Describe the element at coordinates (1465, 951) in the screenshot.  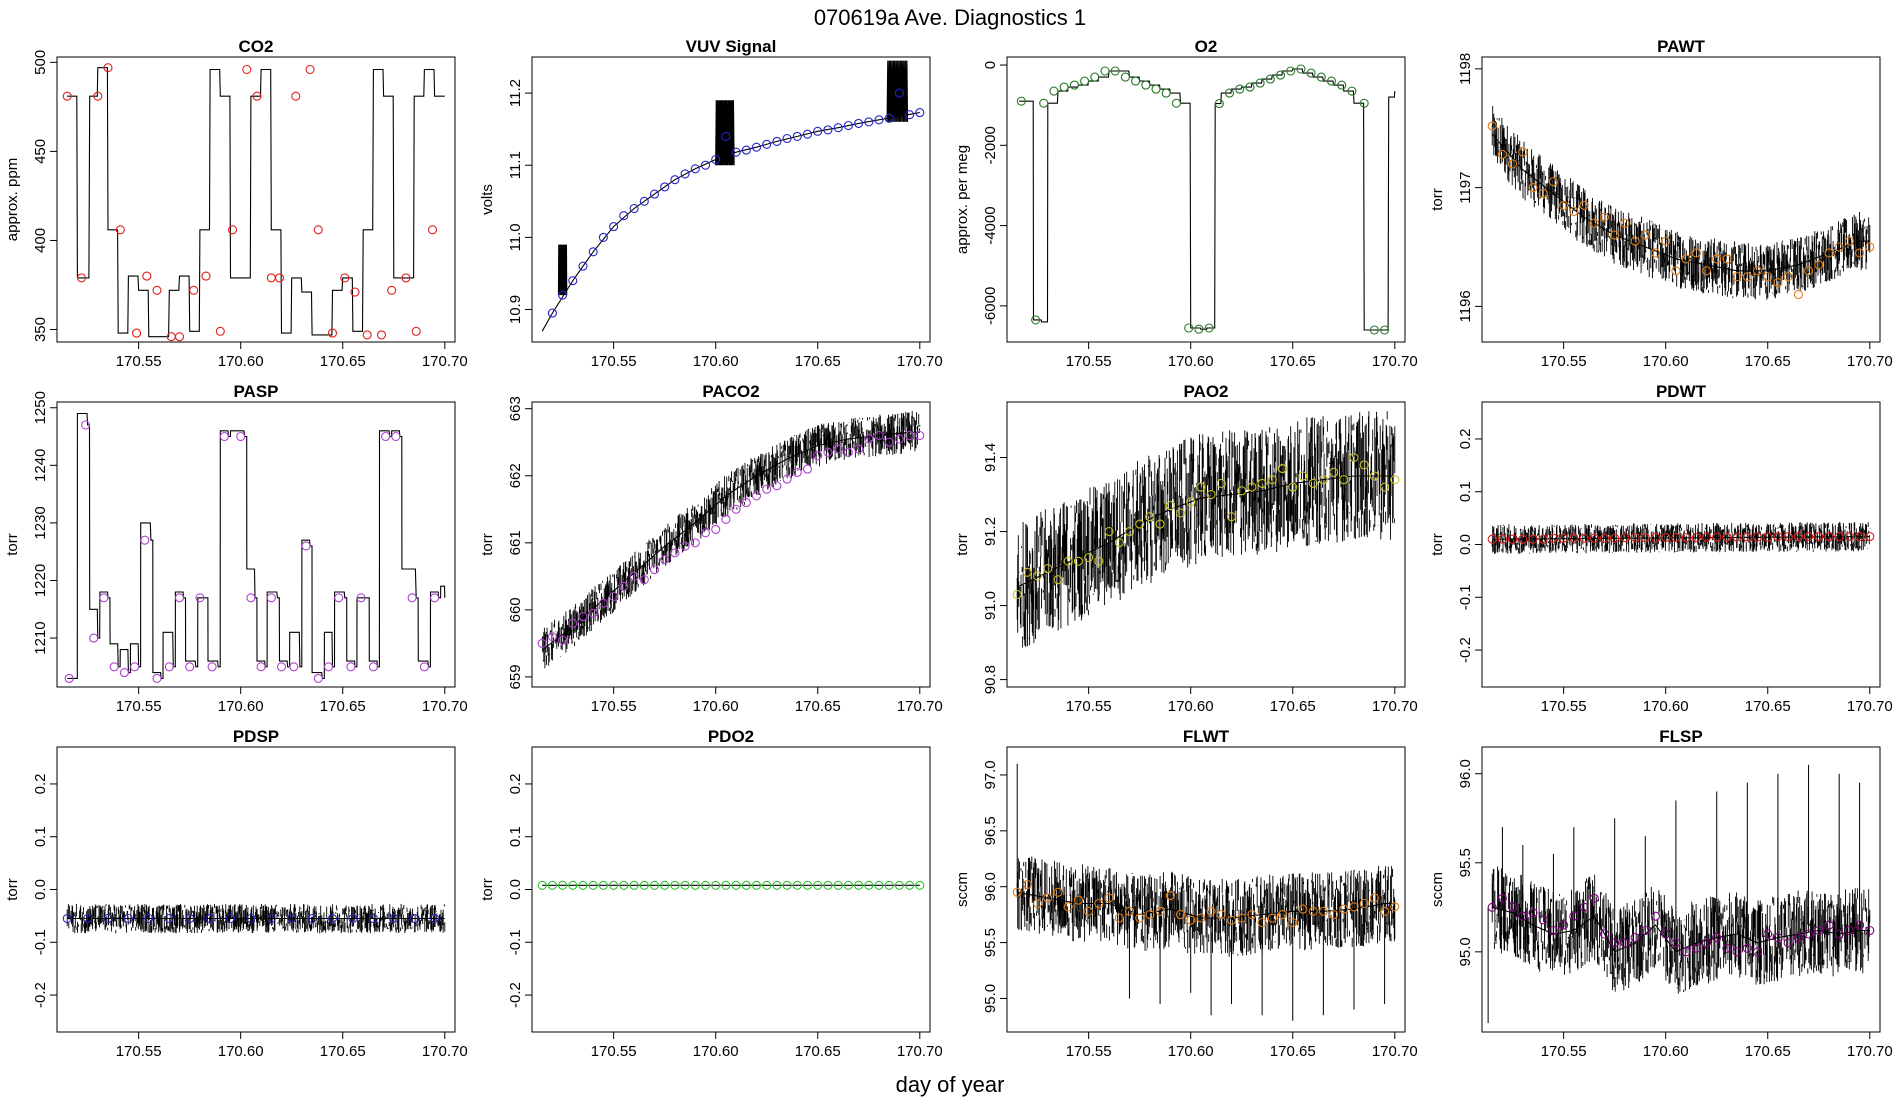
I see `y-tick-label-flsp-0: 95.0` at that location.